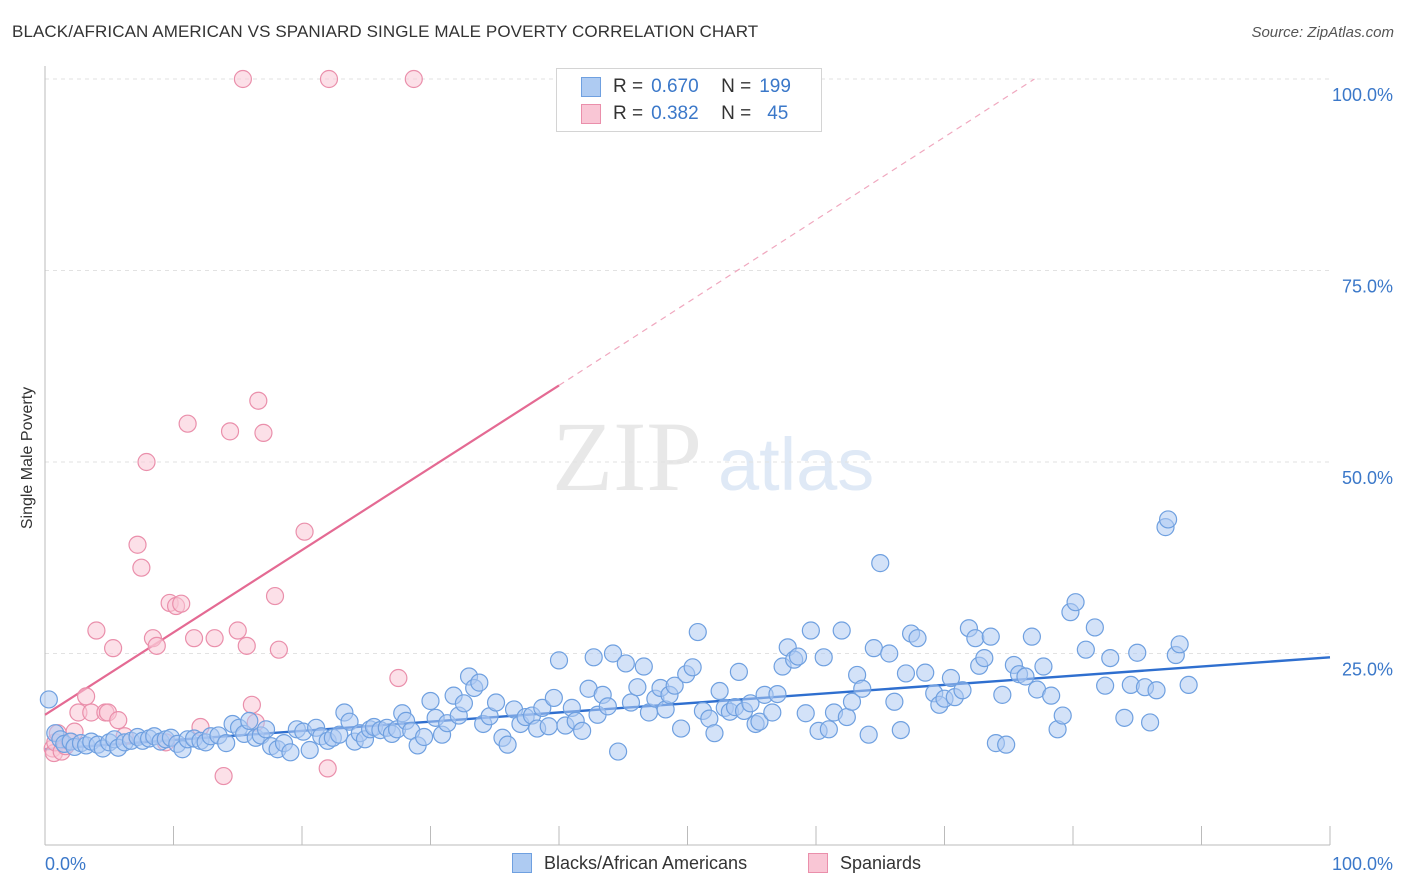  I want to click on legend-label-blacks: Blacks/African Americans, so click(646, 862).